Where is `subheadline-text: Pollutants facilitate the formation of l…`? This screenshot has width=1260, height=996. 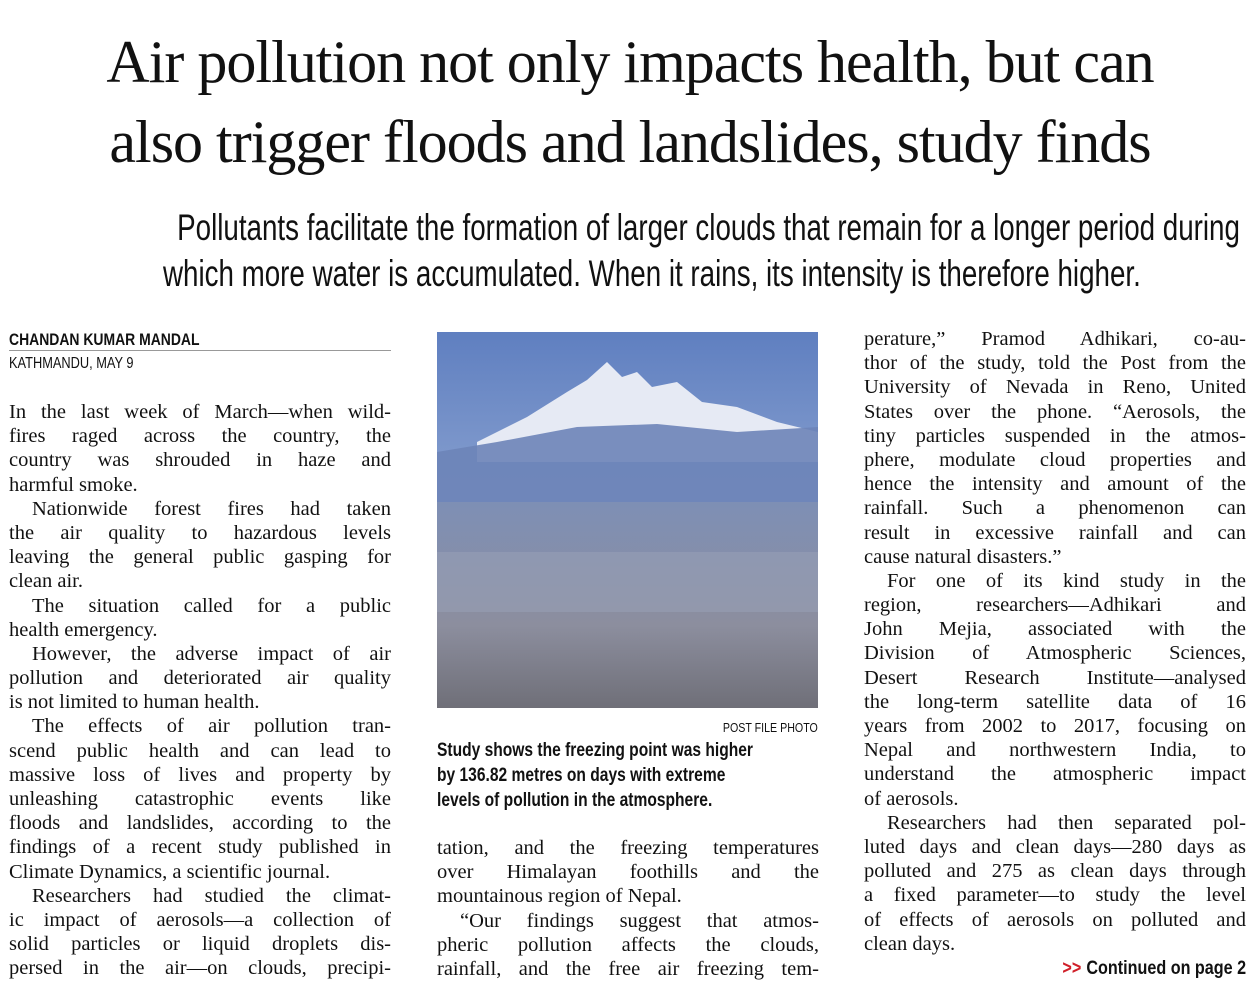
subheadline-text: Pollutants facilitate the formation of l… is located at coordinates (708, 227).